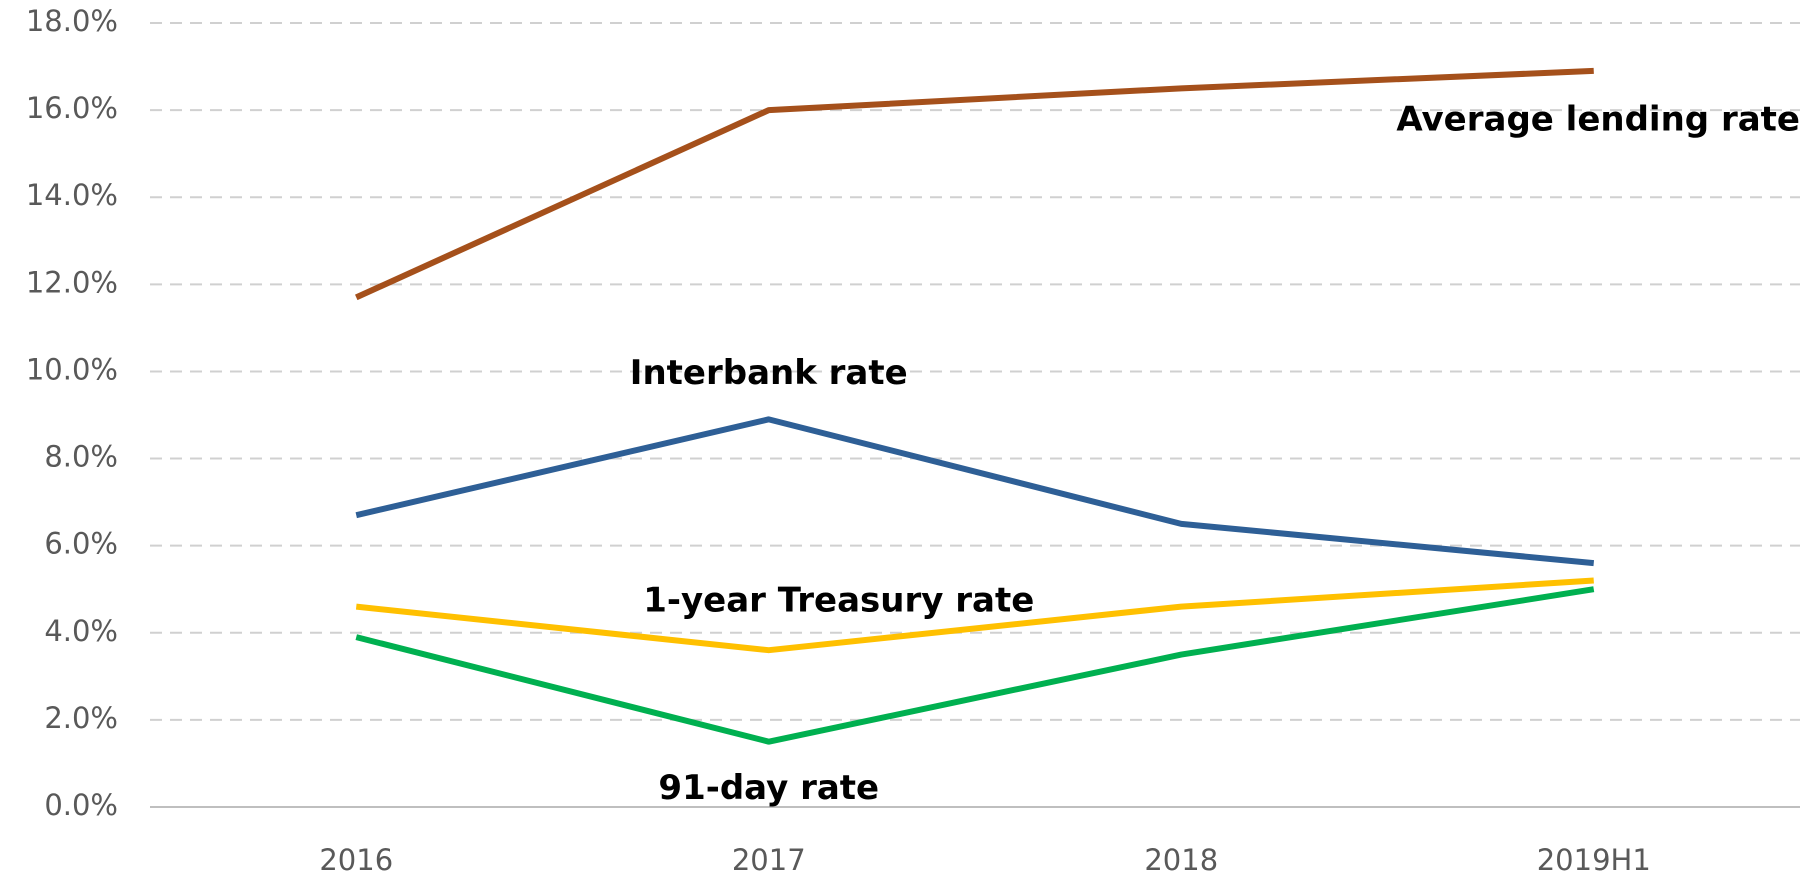  I want to click on y-tick-label: 18.0%, so click(72, 21).